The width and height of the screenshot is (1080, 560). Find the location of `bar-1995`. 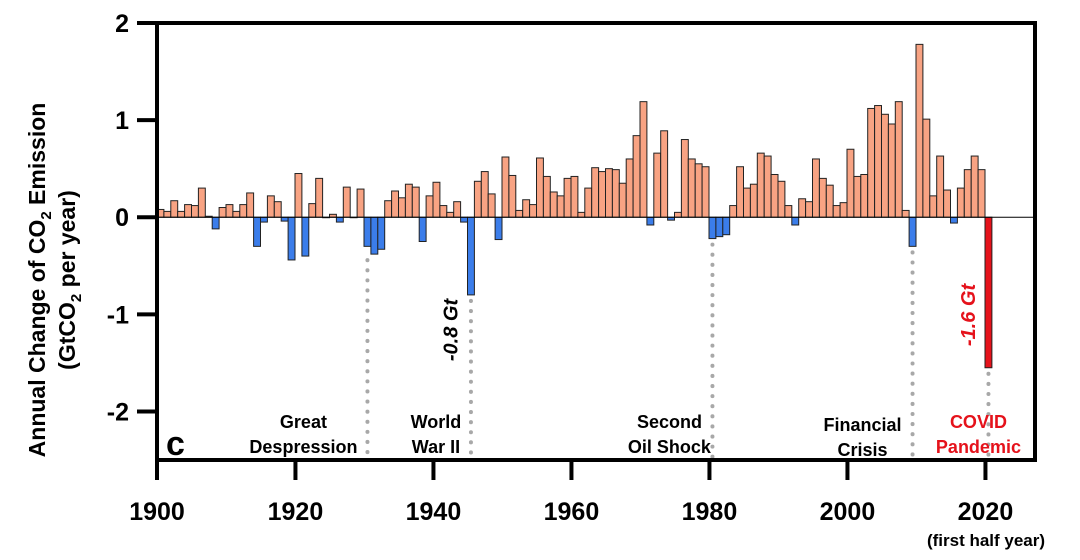

bar-1995 is located at coordinates (816, 188).